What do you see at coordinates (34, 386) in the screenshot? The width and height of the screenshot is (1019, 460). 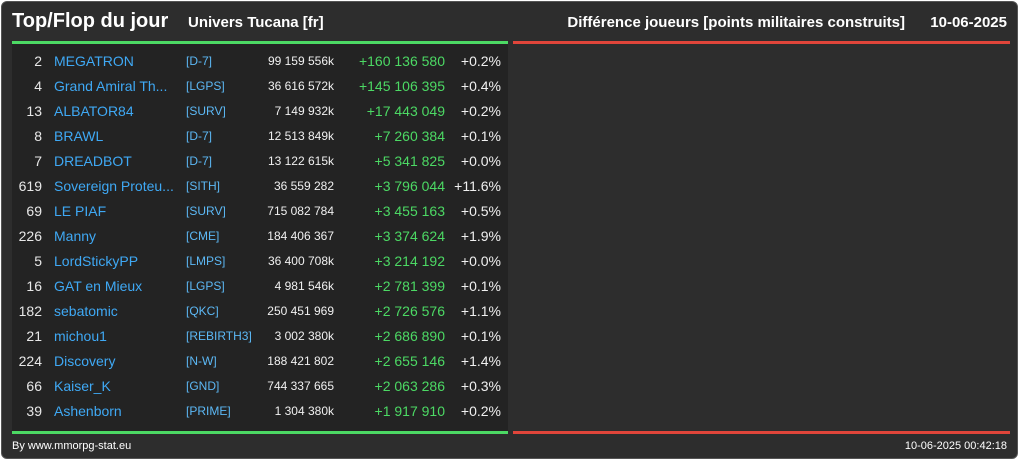 I see `rank-cell: 66` at bounding box center [34, 386].